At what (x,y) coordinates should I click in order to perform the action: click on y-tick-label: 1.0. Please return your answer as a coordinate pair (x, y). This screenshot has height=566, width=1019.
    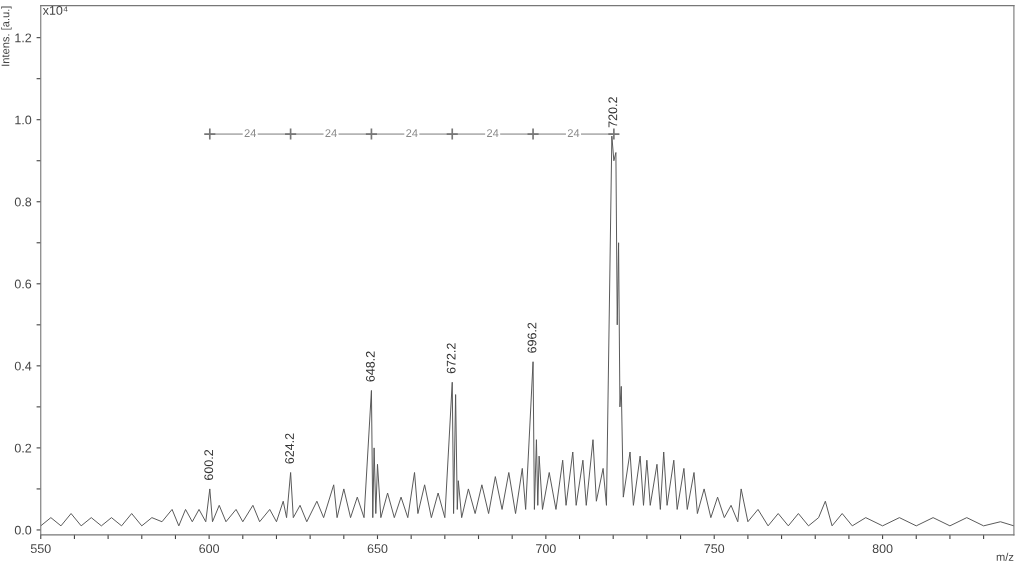
    Looking at the image, I should click on (23, 120).